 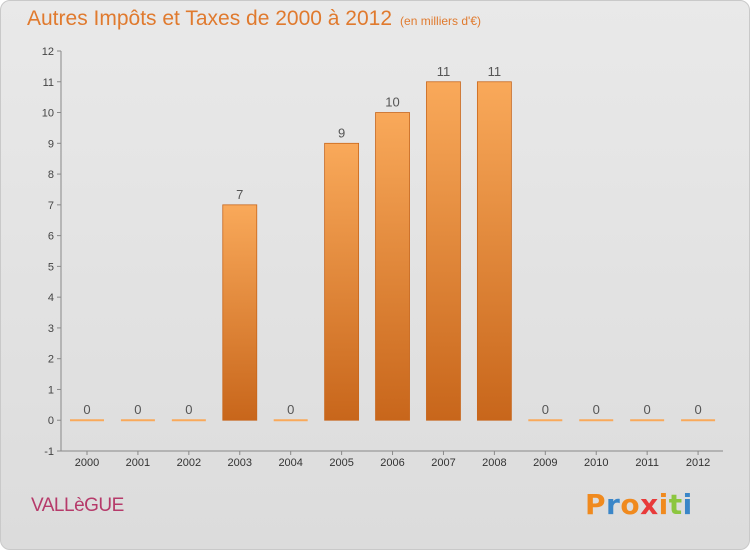 I want to click on y-tick-label: 12, so click(x=48, y=52).